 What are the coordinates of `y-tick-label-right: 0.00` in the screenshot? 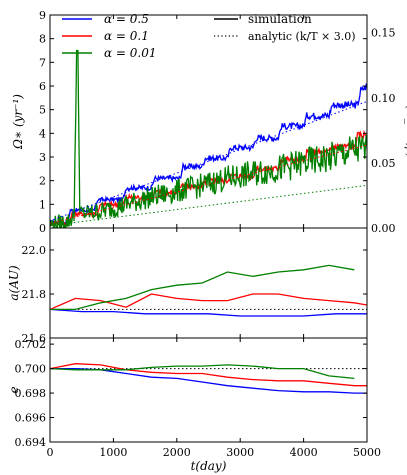 It's located at (383, 228).